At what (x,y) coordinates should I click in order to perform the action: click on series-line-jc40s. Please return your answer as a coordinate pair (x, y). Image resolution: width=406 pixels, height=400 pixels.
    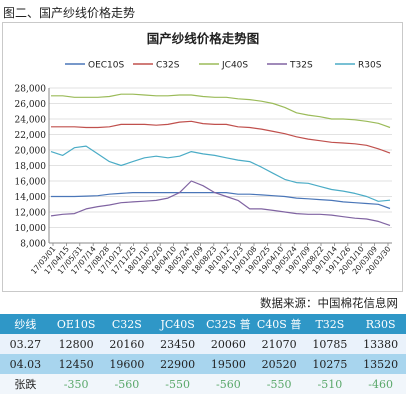
    Looking at the image, I should click on (221, 111).